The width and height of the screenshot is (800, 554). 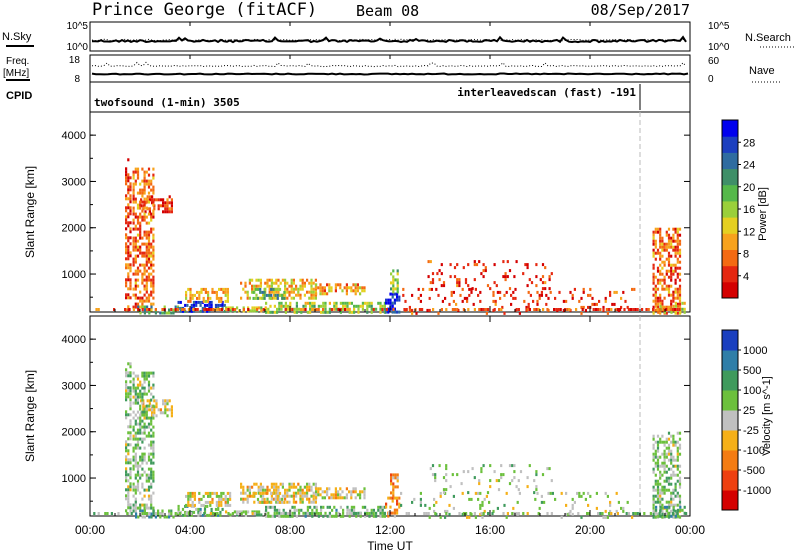 I want to click on velocity-ylabel: Slant Range [km], so click(x=30, y=416).